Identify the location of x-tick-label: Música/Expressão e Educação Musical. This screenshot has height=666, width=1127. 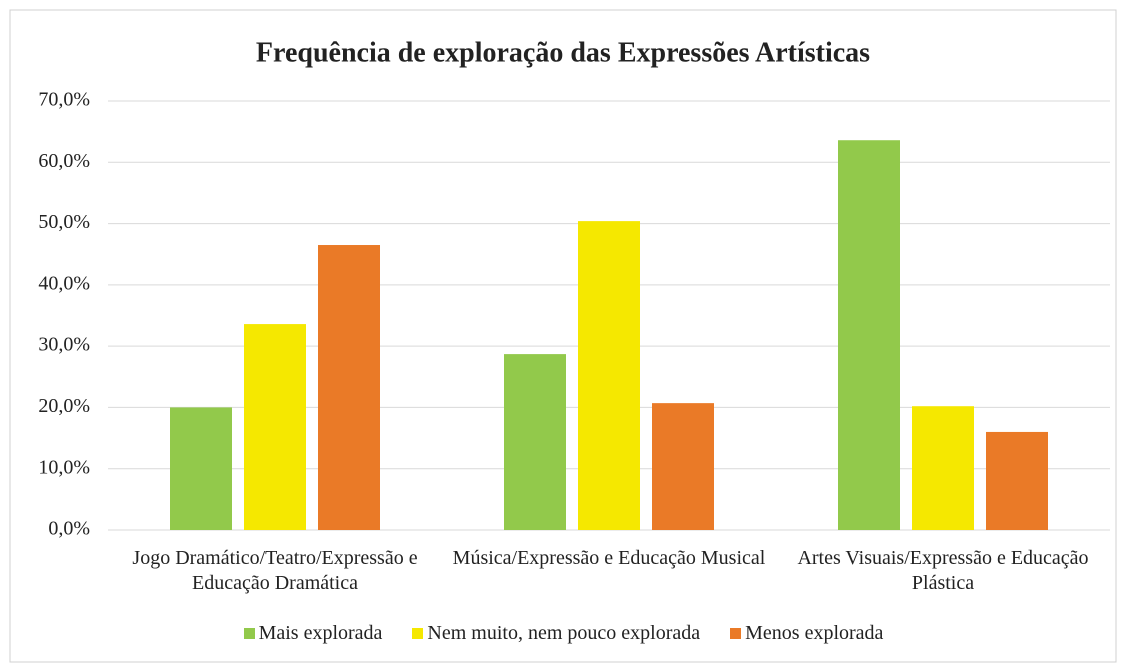
(609, 558).